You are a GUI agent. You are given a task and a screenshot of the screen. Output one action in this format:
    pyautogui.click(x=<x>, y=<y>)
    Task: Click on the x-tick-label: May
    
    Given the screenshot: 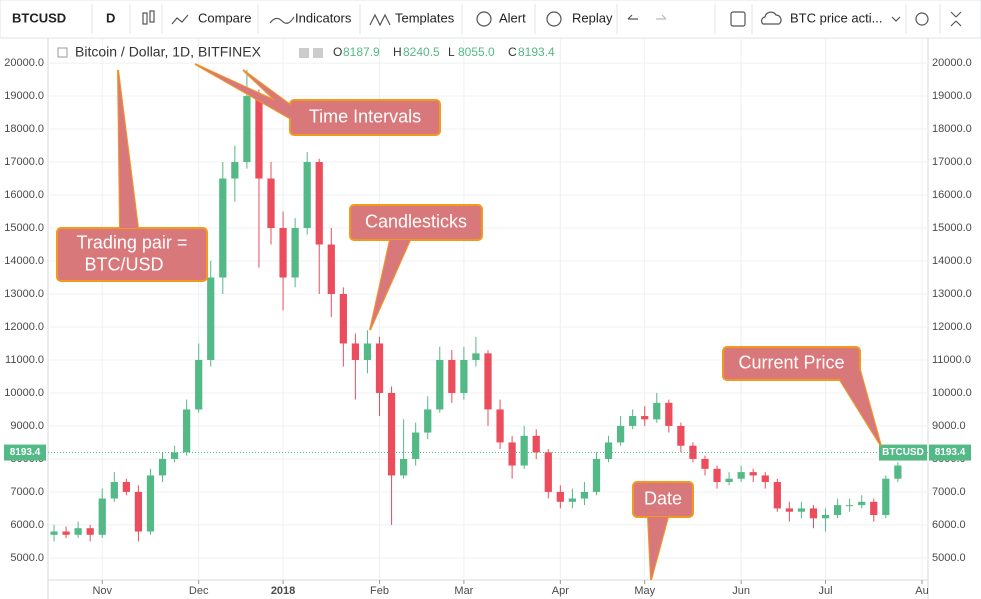 What is the action you would take?
    pyautogui.click(x=644, y=591)
    